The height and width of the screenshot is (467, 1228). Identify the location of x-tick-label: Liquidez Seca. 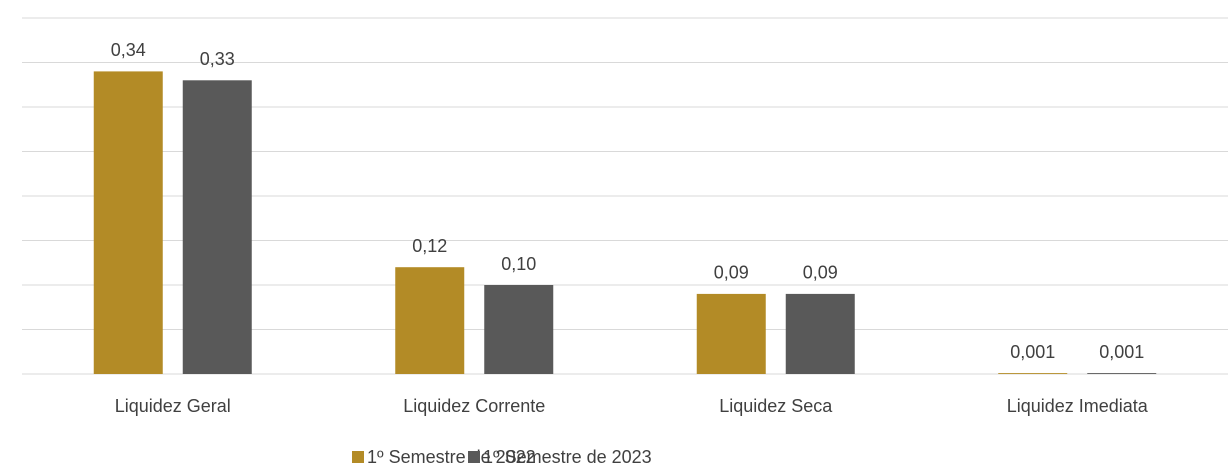
(776, 406).